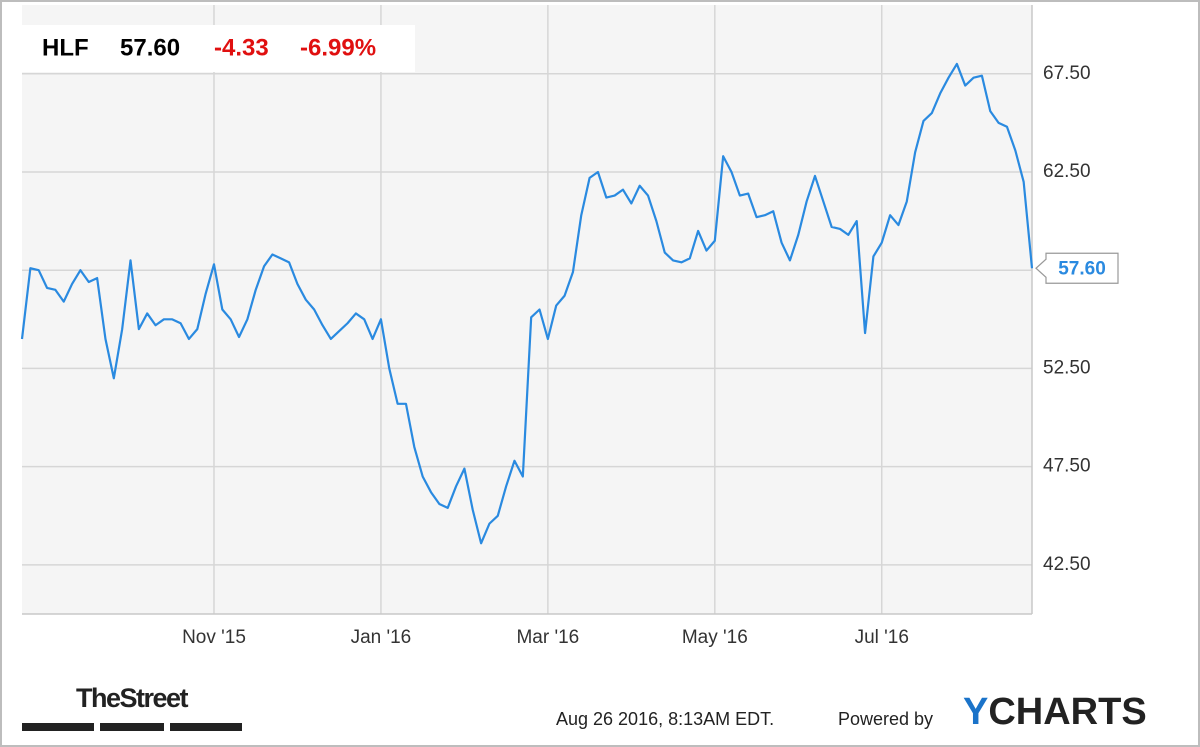  What do you see at coordinates (885, 719) in the screenshot?
I see `powered-by: Powered by` at bounding box center [885, 719].